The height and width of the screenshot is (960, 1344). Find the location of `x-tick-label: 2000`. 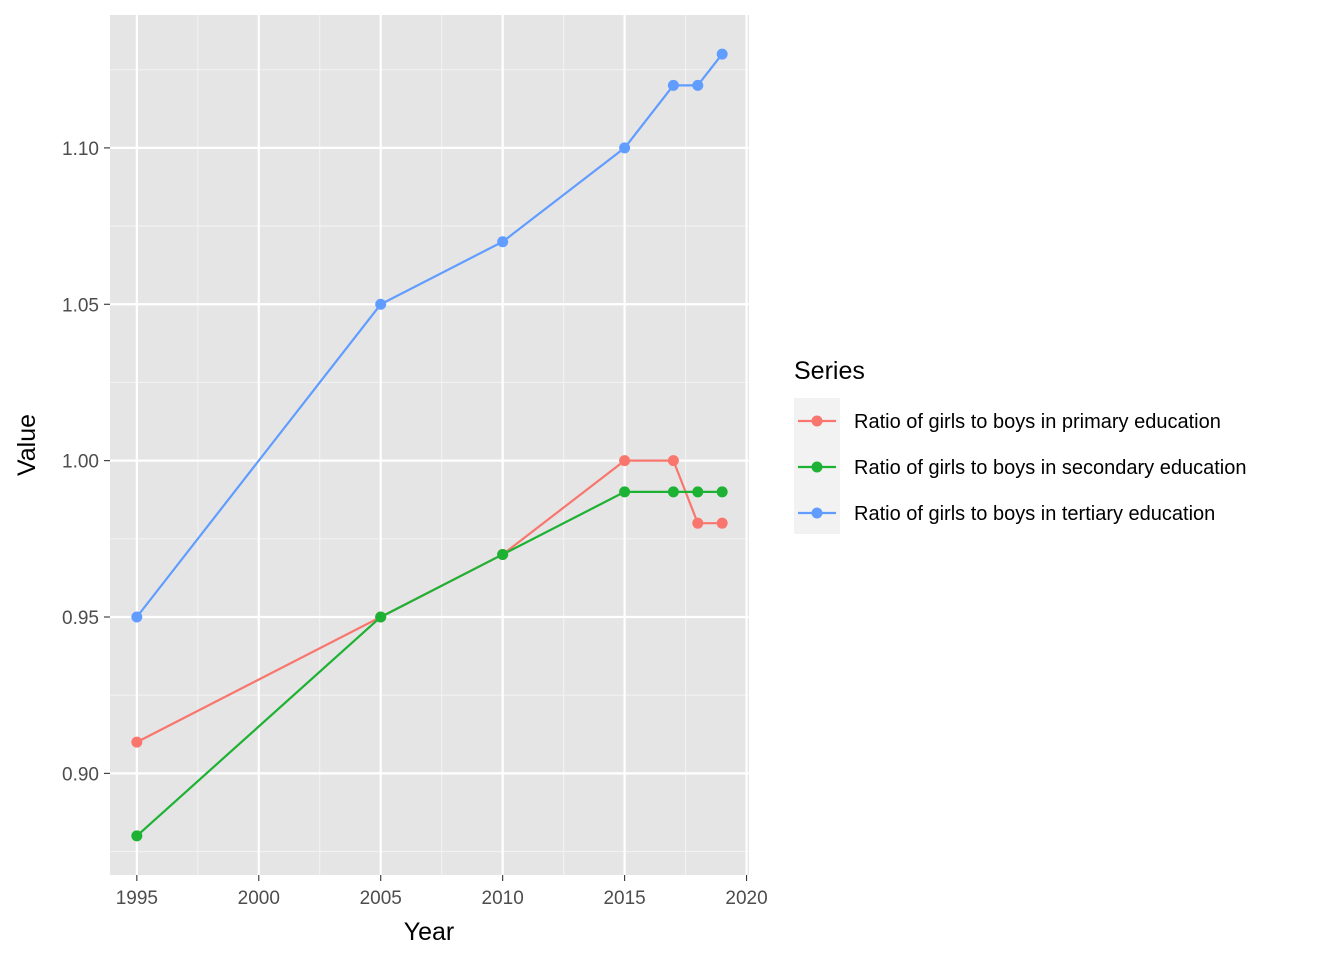

x-tick-label: 2000 is located at coordinates (259, 898).